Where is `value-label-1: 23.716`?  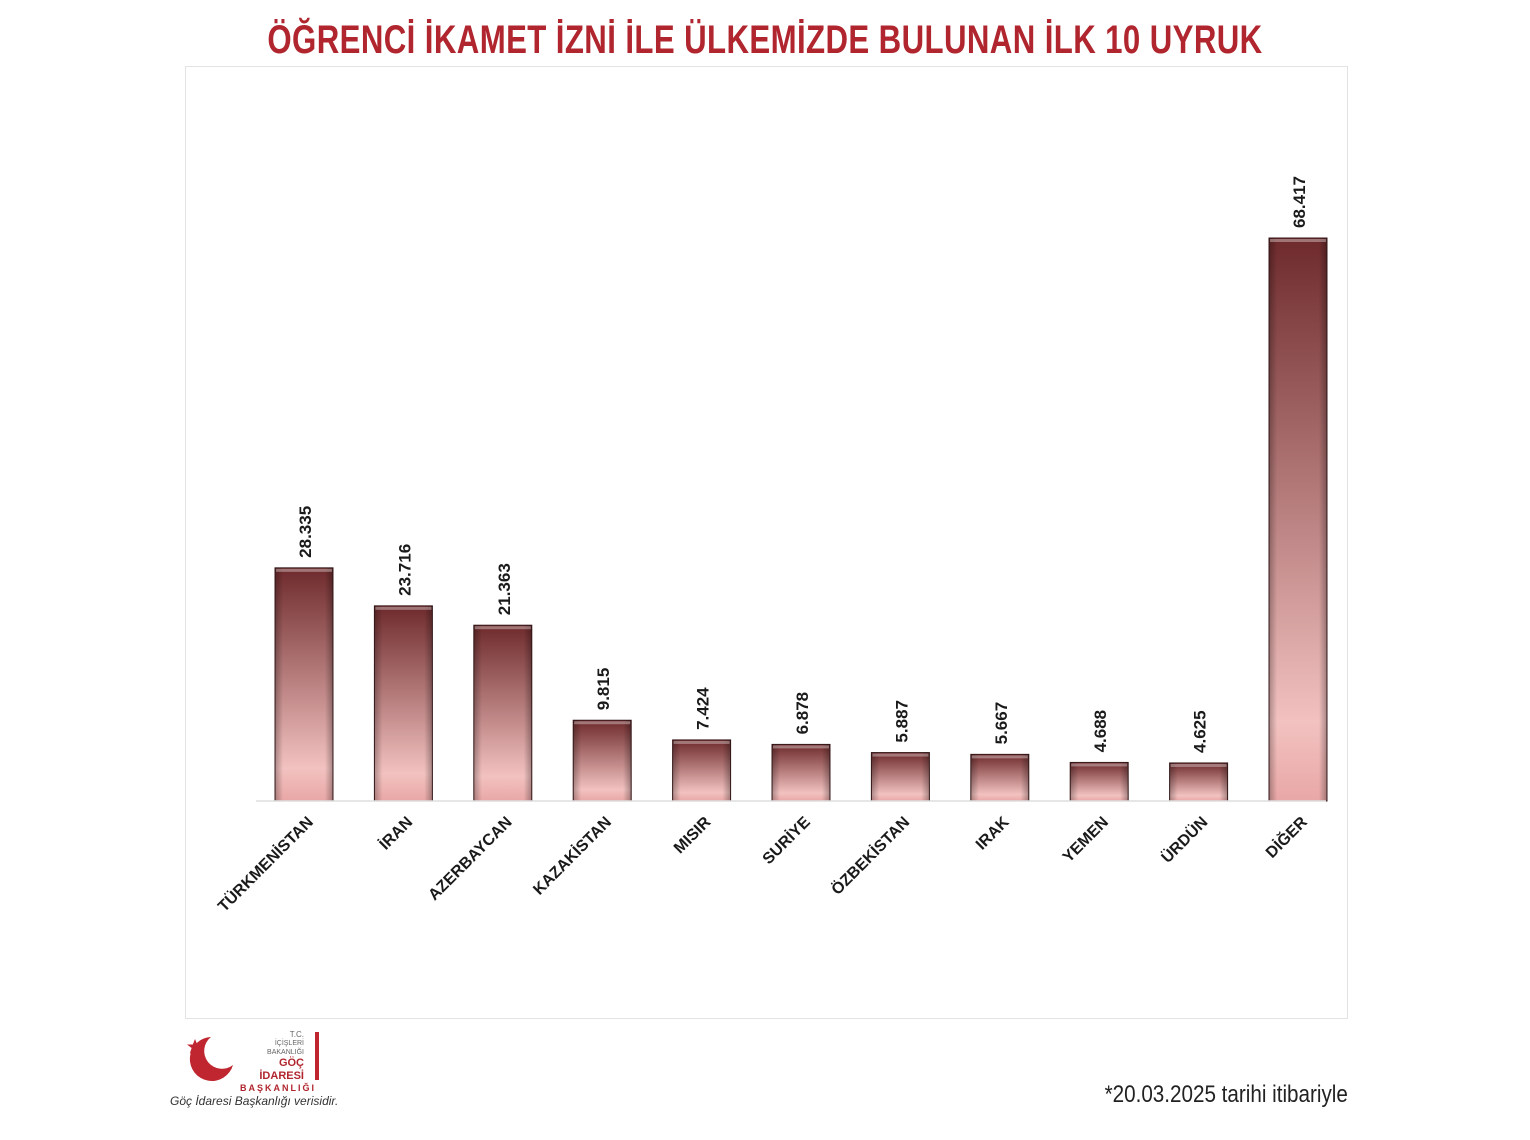
value-label-1: 23.716 is located at coordinates (404, 570).